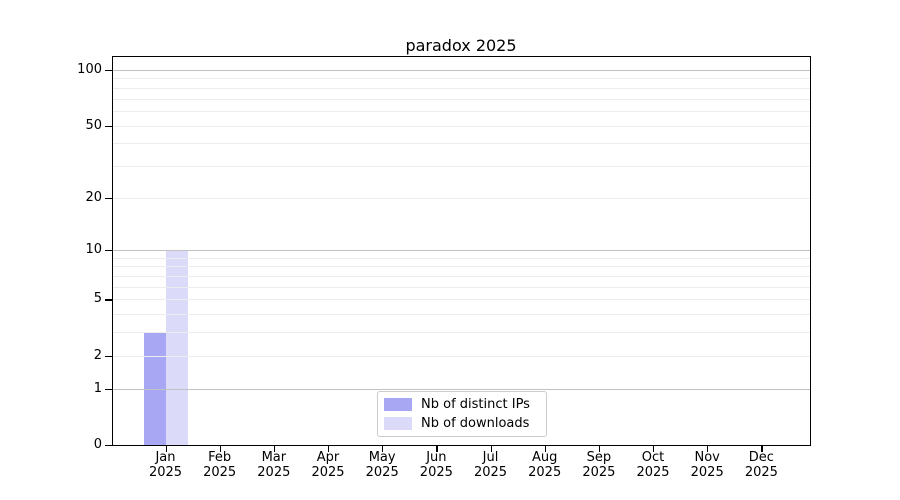 The height and width of the screenshot is (500, 900). I want to click on x-tick-aug, so click(545, 449).